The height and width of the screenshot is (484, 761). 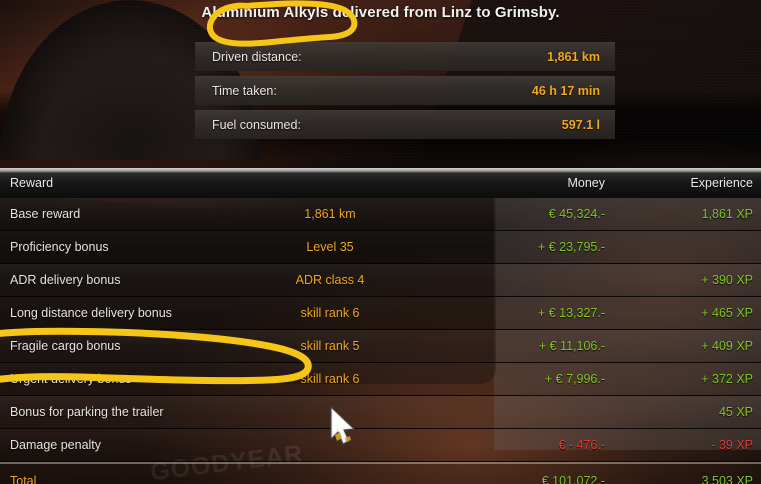 What do you see at coordinates (571, 247) in the screenshot?
I see `row-money: + € 23,795.-` at bounding box center [571, 247].